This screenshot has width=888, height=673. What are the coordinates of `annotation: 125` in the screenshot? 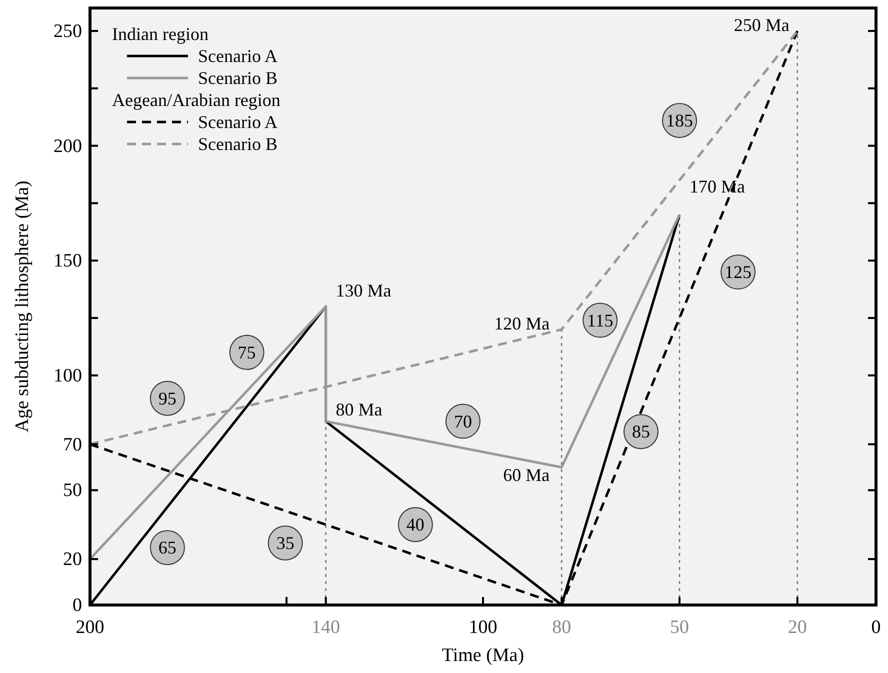 It's located at (738, 272).